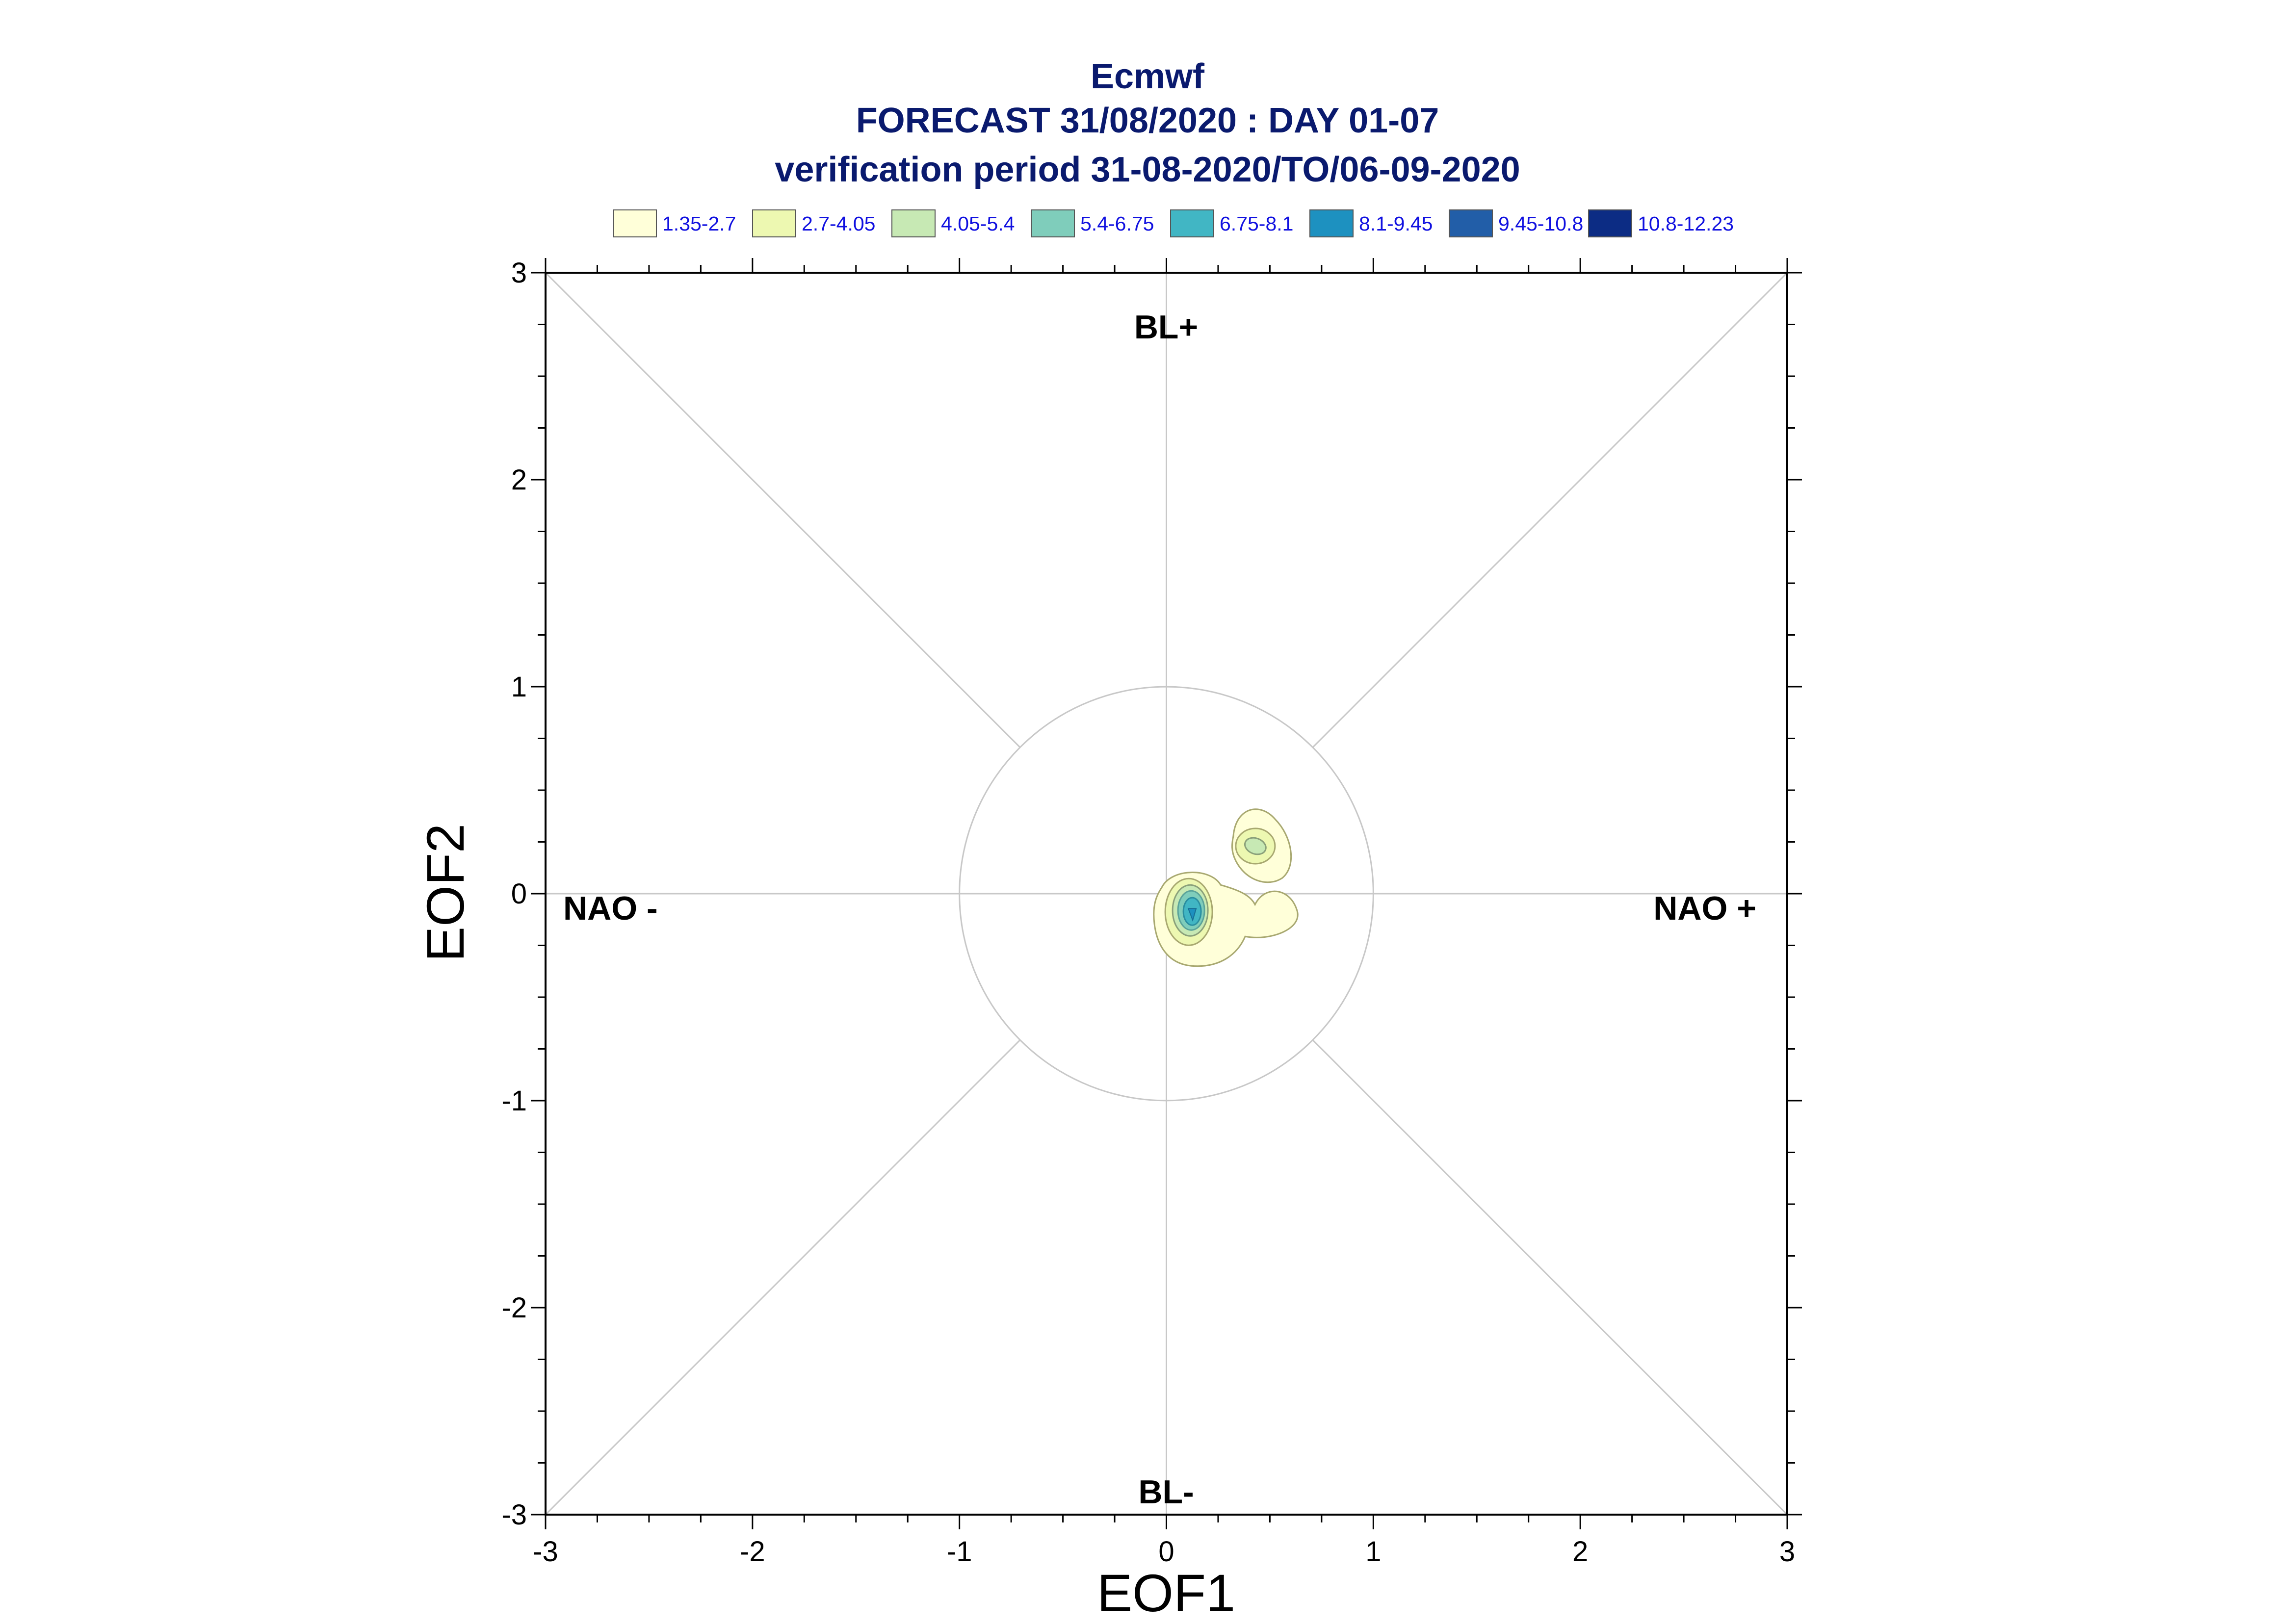 The height and width of the screenshot is (1624, 2295). I want to click on x-tick-label: -1, so click(960, 1552).